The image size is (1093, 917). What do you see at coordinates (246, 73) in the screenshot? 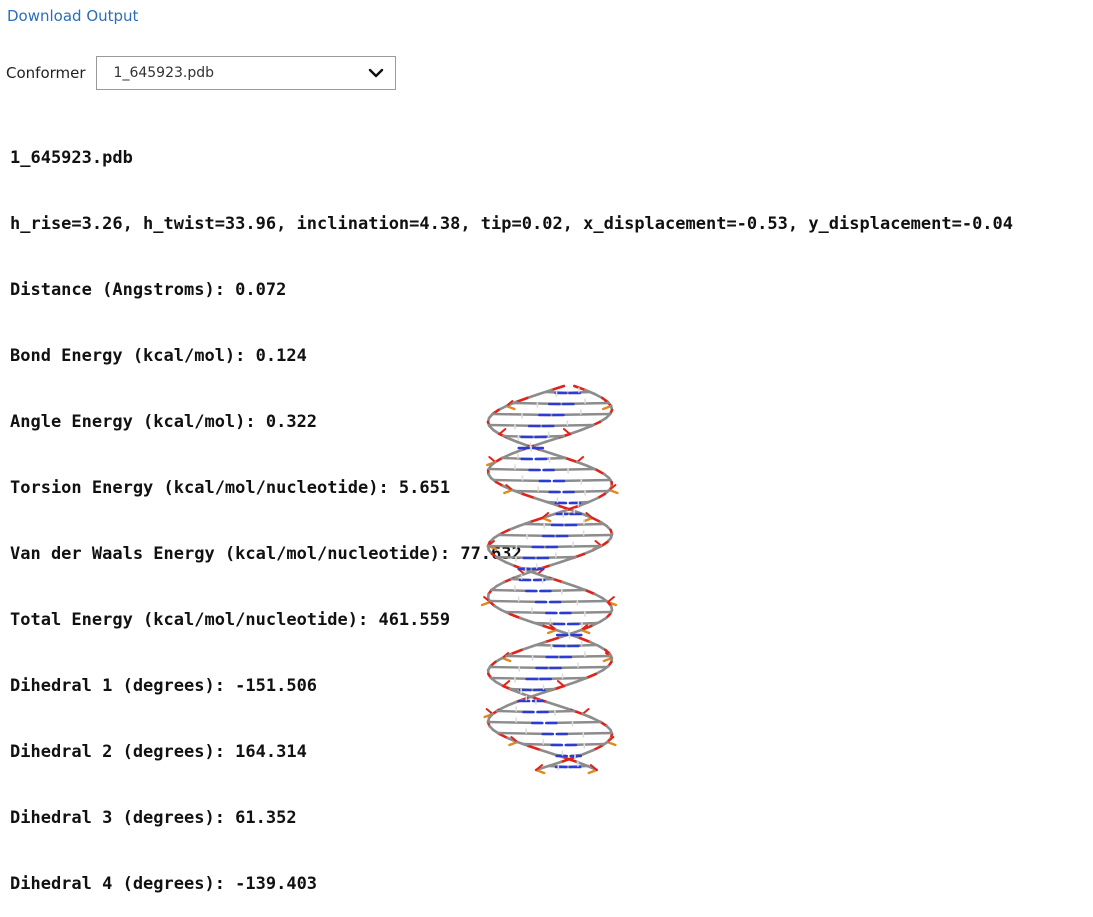
I see `conformer-select: 1_645923.pdb` at bounding box center [246, 73].